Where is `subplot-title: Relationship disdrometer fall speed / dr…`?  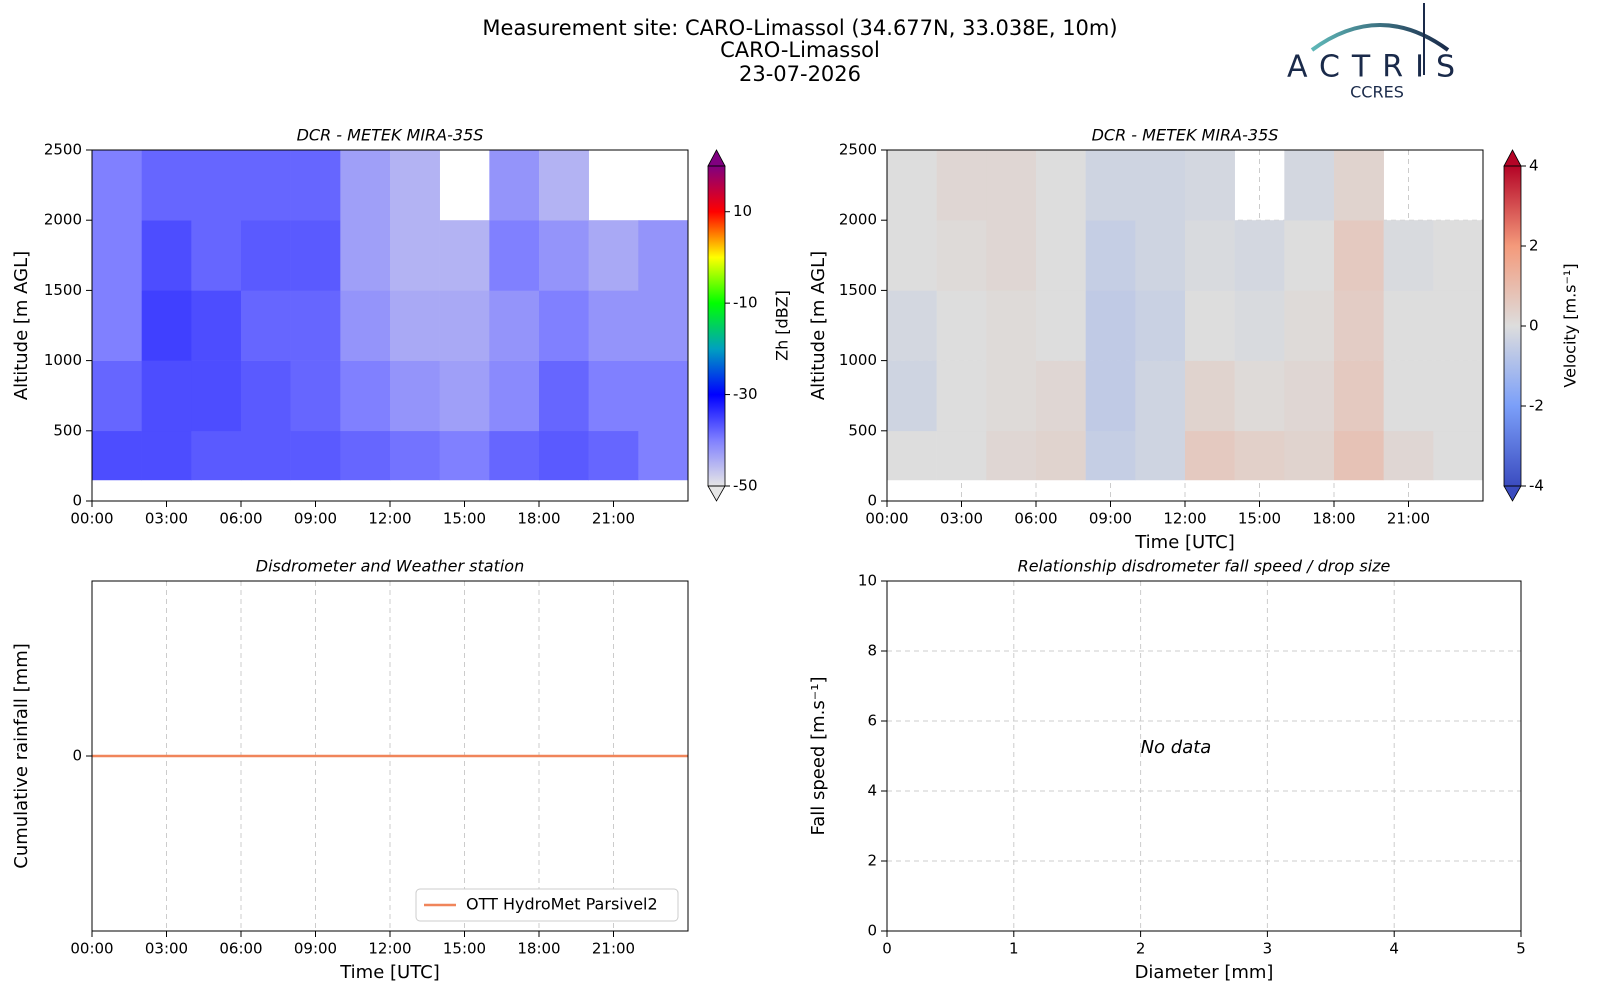
subplot-title: Relationship disdrometer fall speed / dr… is located at coordinates (1204, 566).